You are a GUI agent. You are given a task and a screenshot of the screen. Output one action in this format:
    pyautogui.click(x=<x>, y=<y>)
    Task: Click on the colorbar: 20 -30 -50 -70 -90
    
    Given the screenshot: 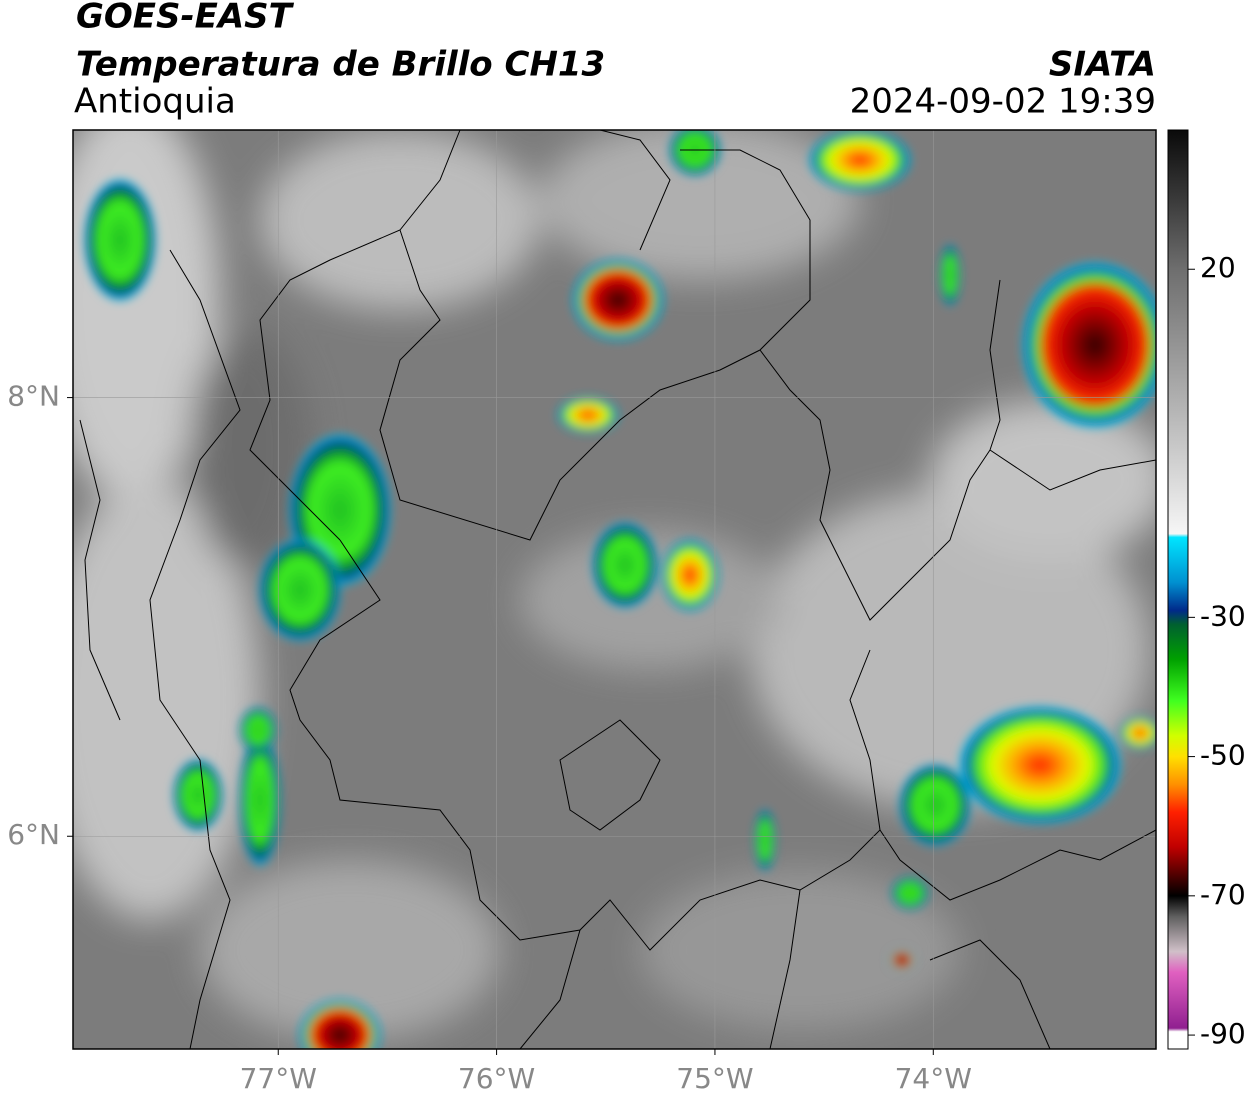 What is the action you would take?
    pyautogui.click(x=1206, y=589)
    